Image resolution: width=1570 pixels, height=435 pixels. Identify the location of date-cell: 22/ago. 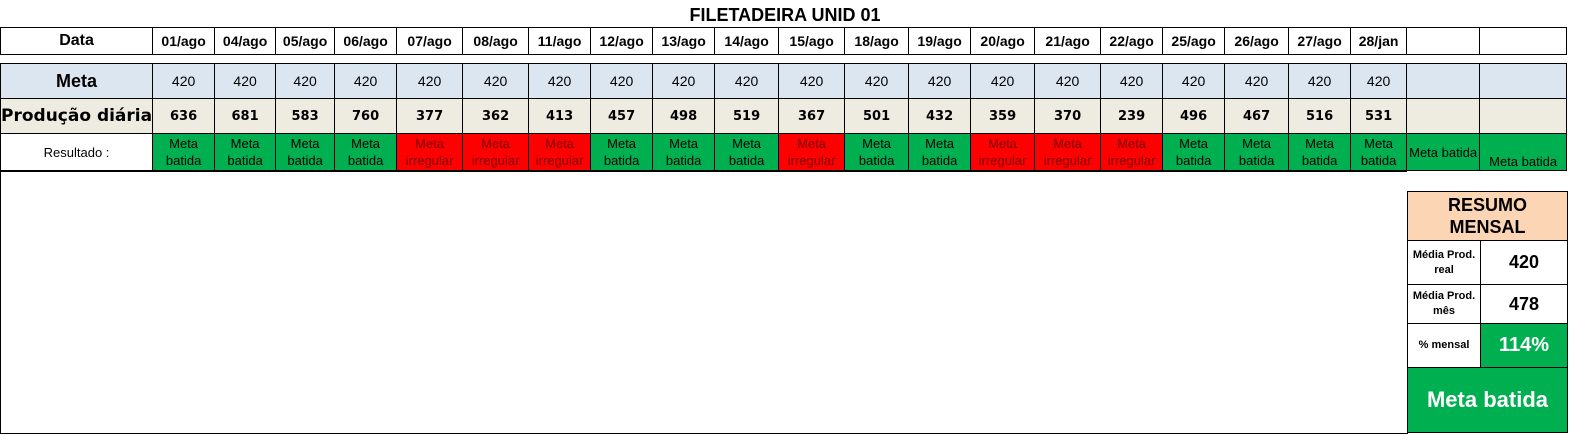
(1132, 41).